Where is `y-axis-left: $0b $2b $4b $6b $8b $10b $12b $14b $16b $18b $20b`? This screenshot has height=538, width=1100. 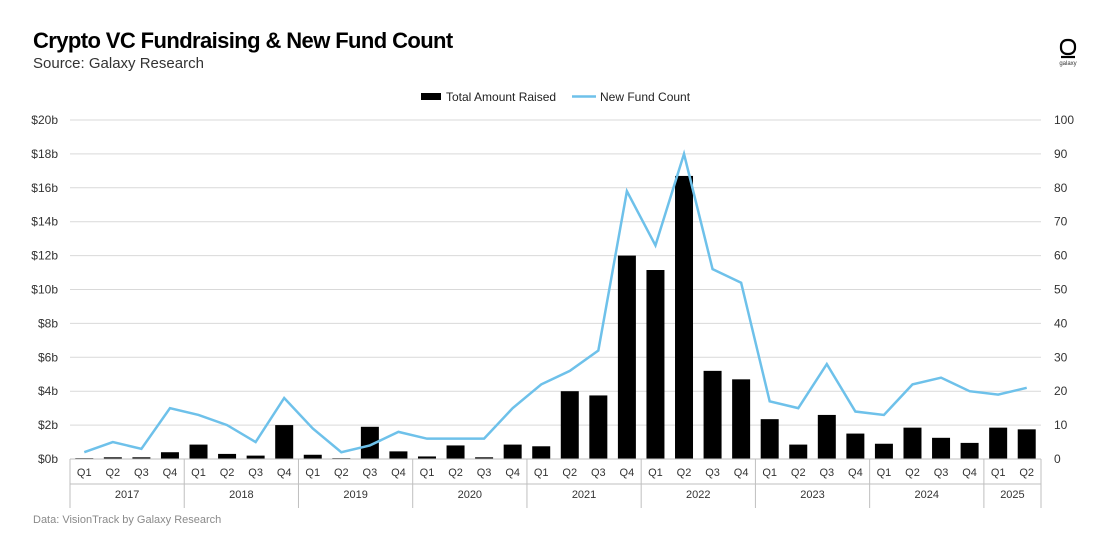
y-axis-left: $0b $2b $4b $6b $8b $10b $12b $14b $16b $18b $20b is located at coordinates (44, 289).